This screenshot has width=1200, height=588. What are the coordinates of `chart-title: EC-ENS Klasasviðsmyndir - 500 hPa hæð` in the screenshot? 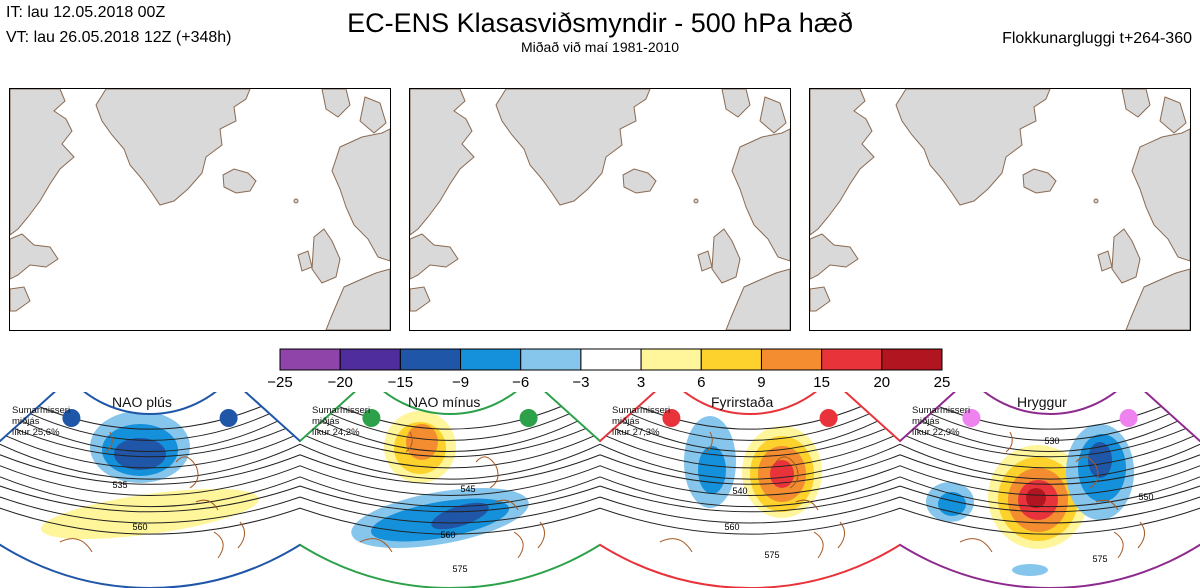 It's located at (600, 23).